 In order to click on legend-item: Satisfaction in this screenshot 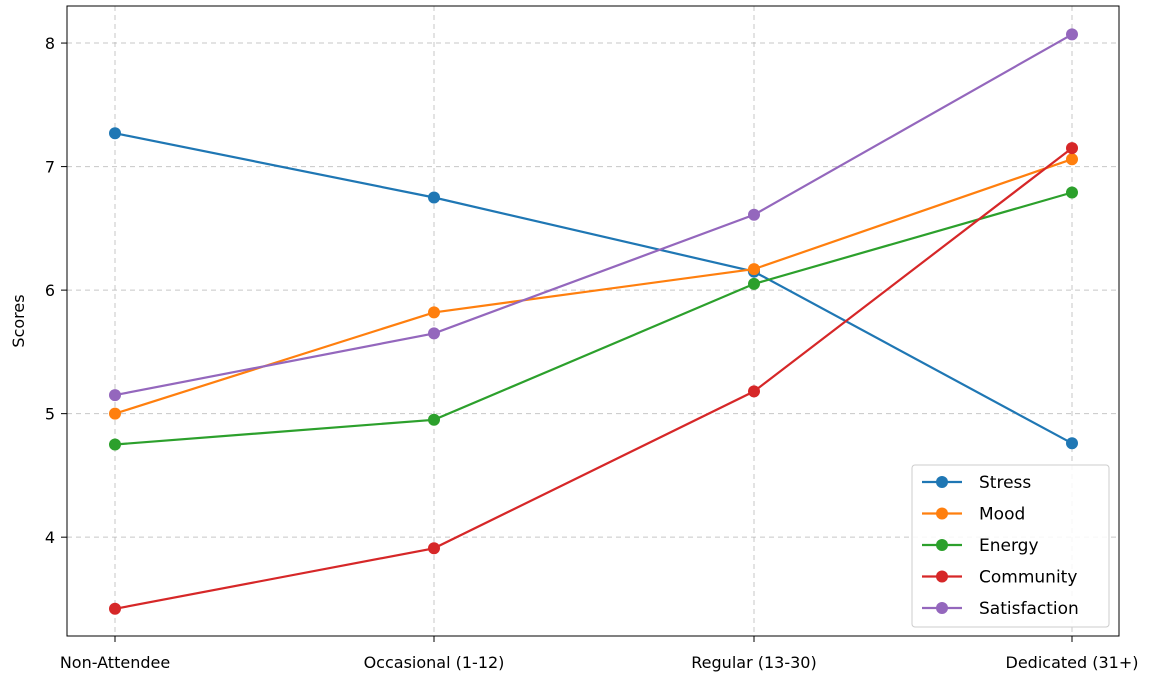, I will do `click(1000, 609)`.